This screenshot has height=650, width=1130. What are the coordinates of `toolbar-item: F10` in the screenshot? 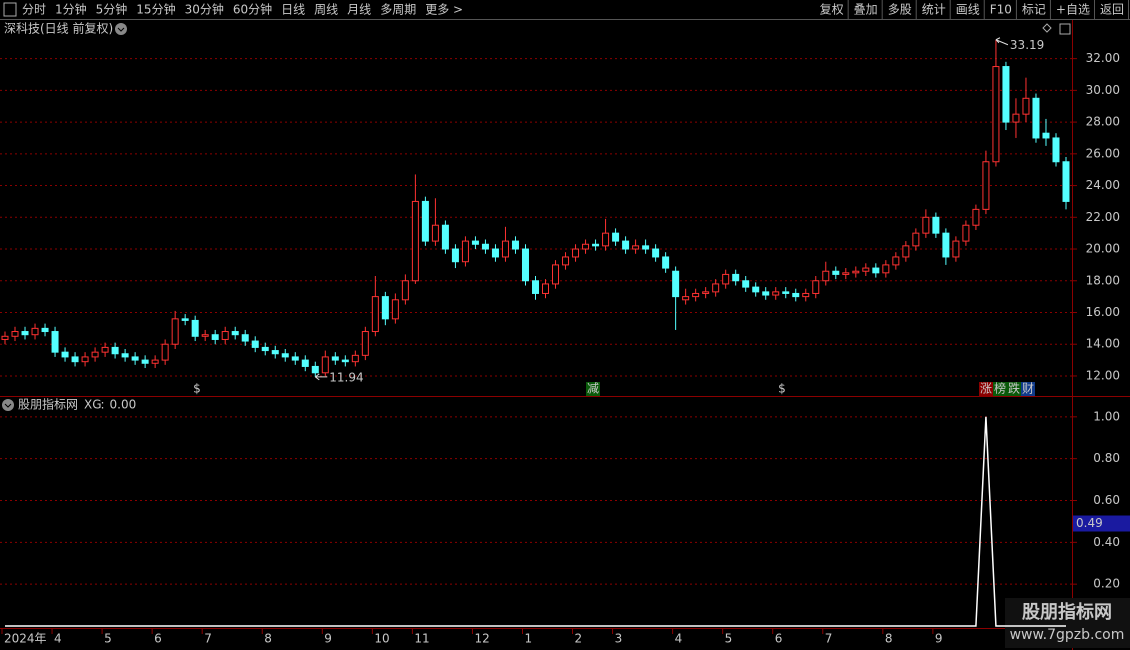 It's located at (1001, 10).